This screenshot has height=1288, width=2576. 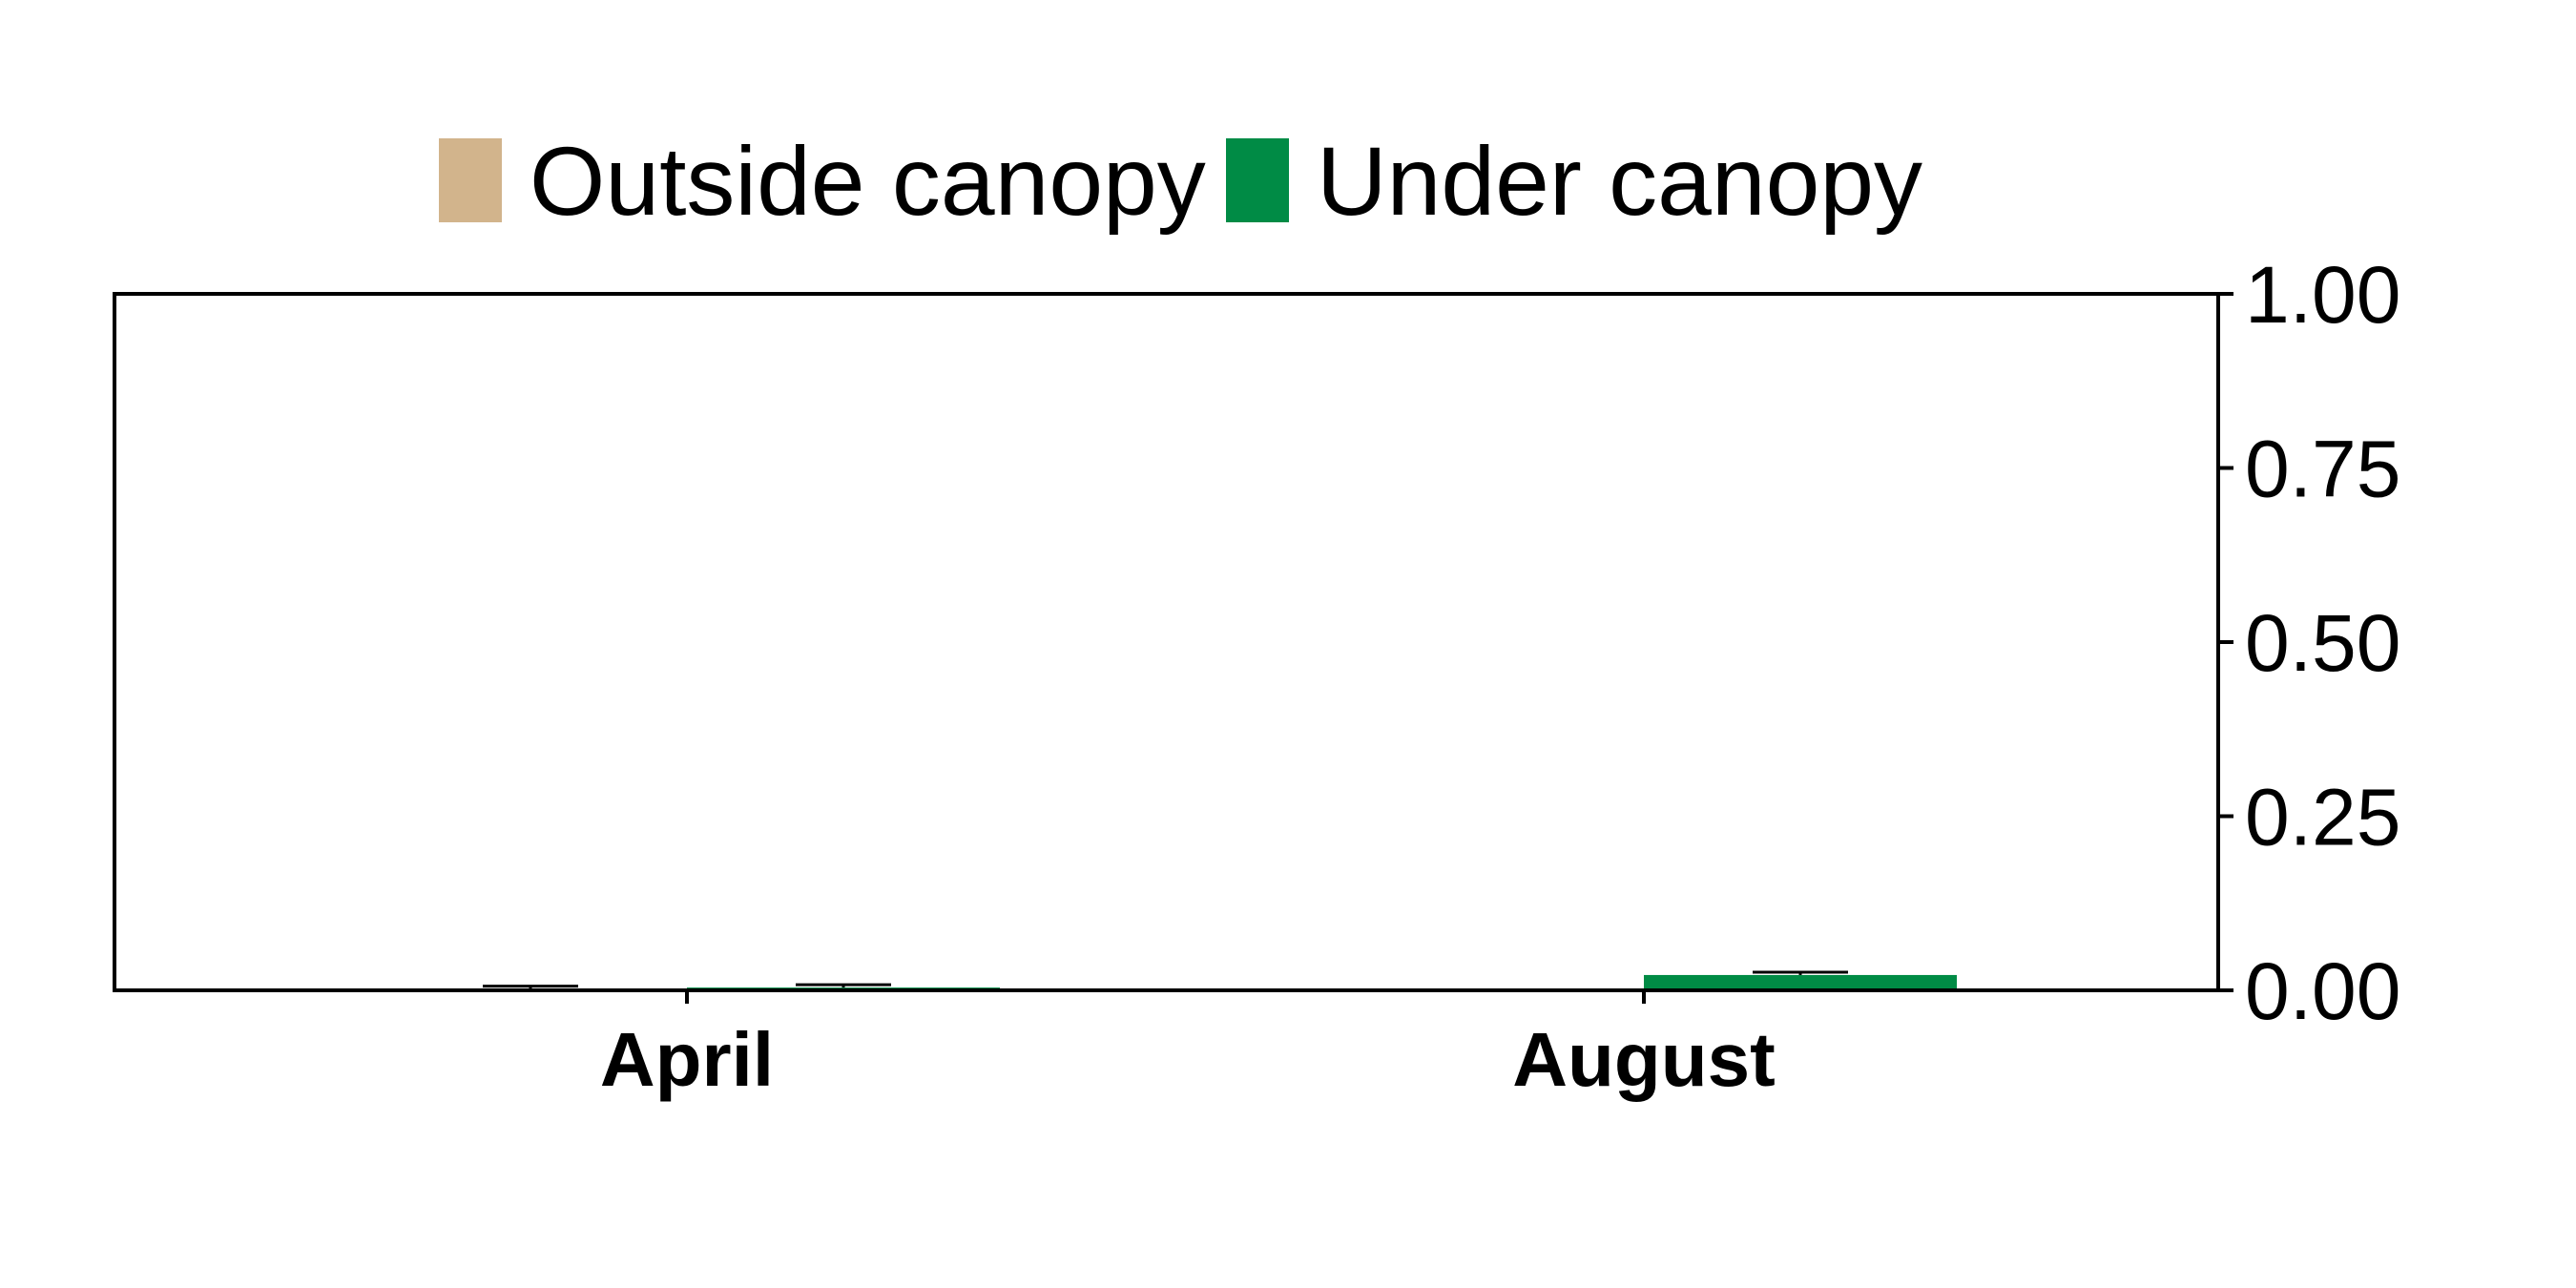 What do you see at coordinates (687, 1059) in the screenshot?
I see `x-tick-label-april: April` at bounding box center [687, 1059].